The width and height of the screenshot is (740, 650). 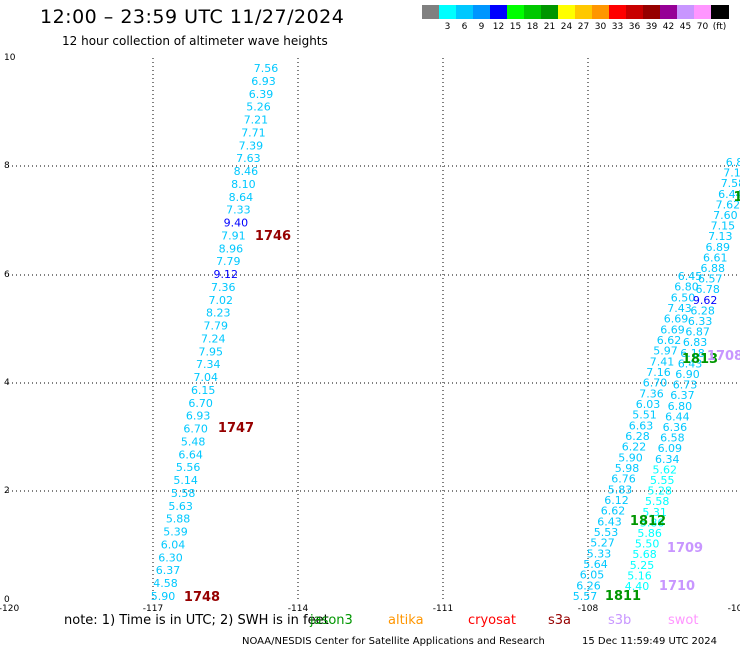 I want to click on wave-height-value: 7.33, so click(x=238, y=210).